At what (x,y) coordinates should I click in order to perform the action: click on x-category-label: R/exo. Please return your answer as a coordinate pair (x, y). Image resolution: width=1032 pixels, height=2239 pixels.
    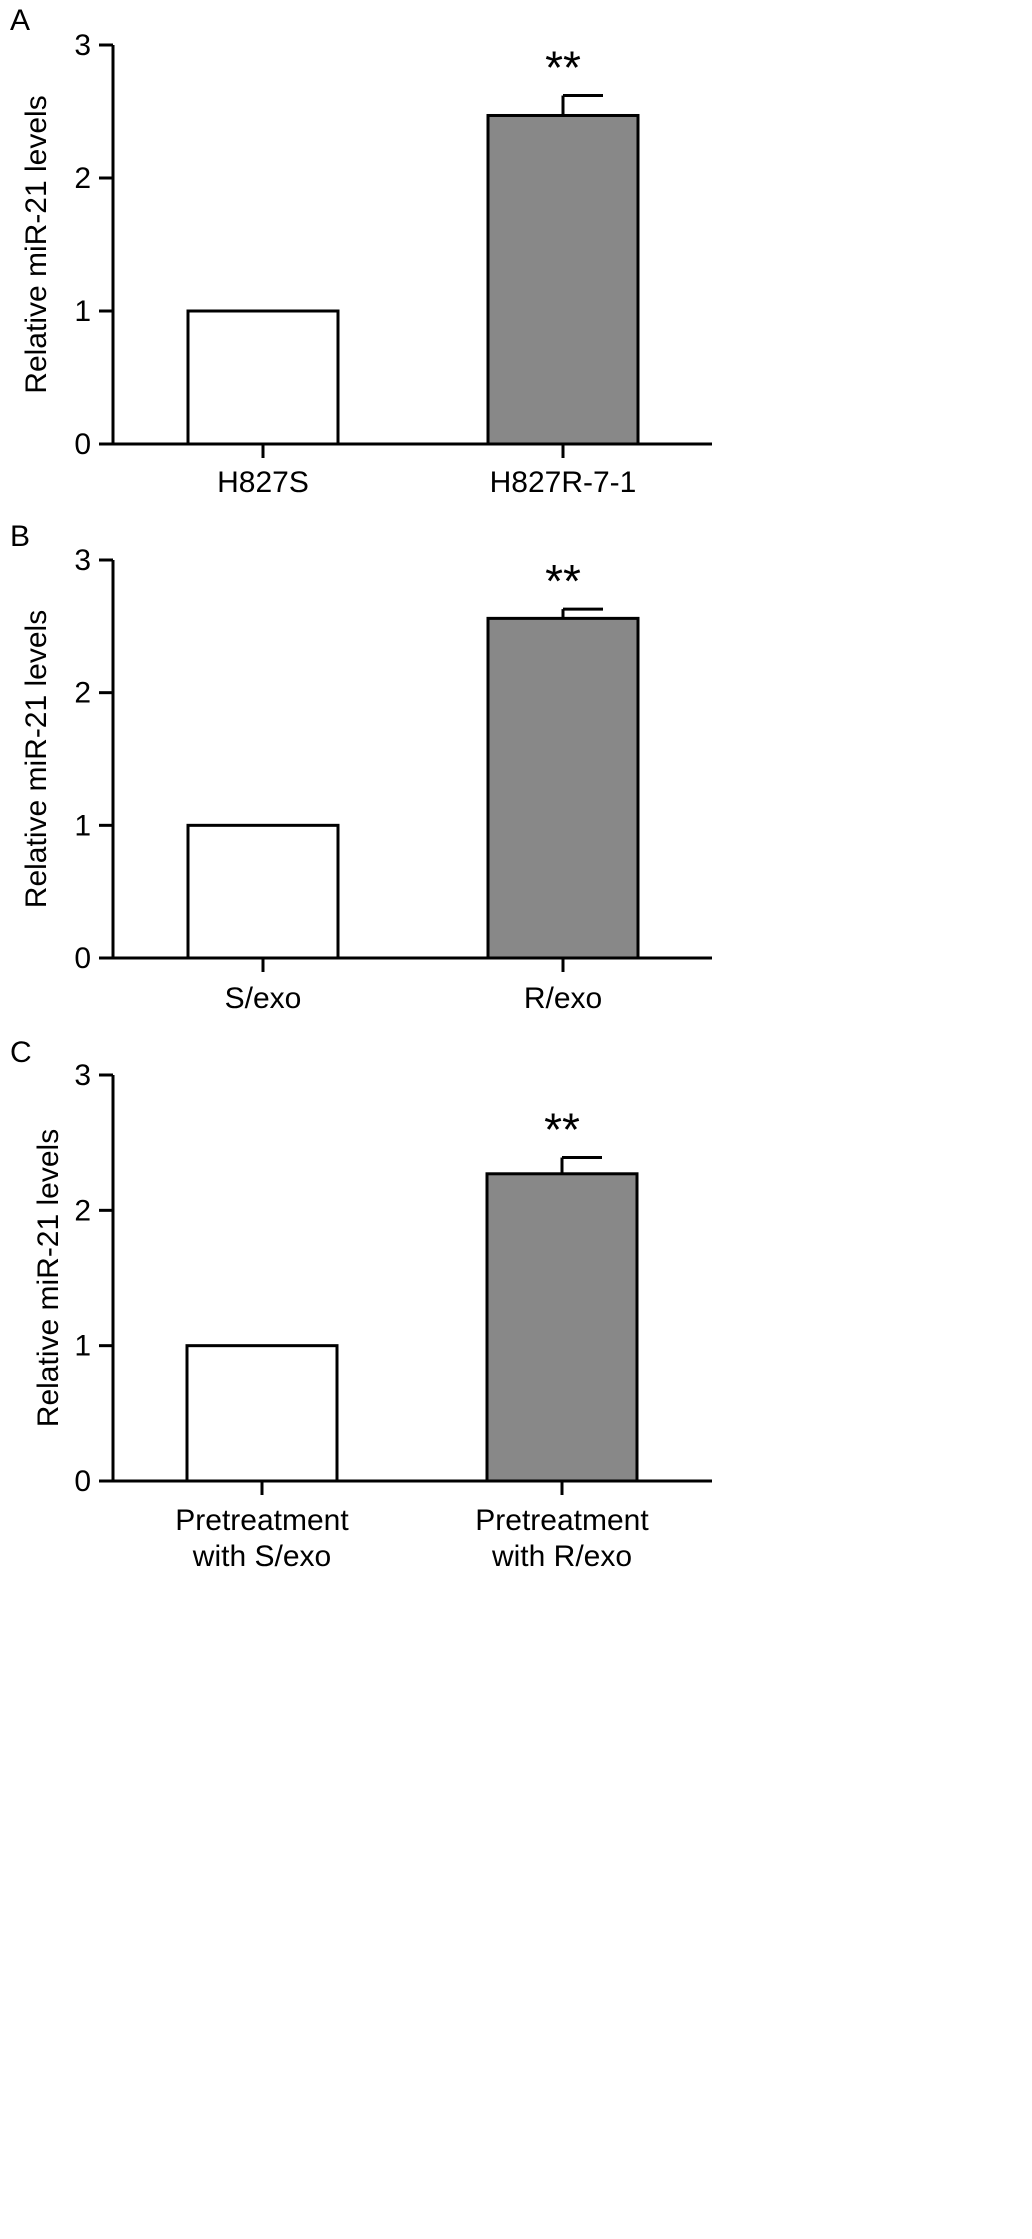
    Looking at the image, I should click on (563, 998).